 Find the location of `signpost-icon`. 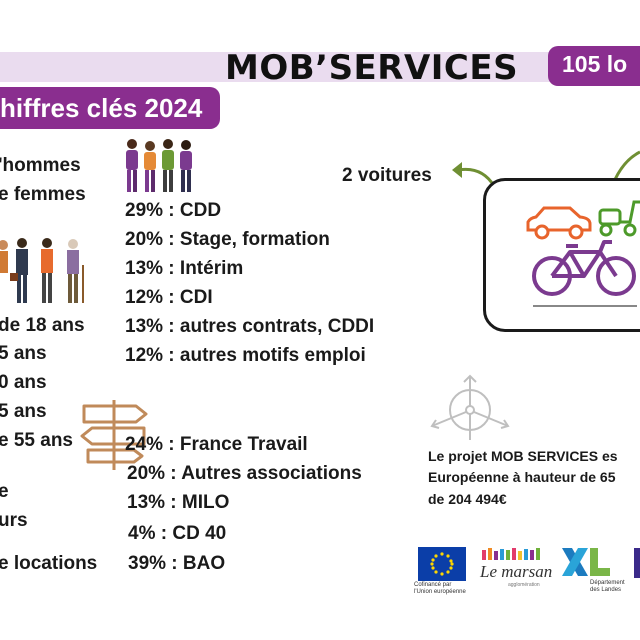

signpost-icon is located at coordinates (114, 435).